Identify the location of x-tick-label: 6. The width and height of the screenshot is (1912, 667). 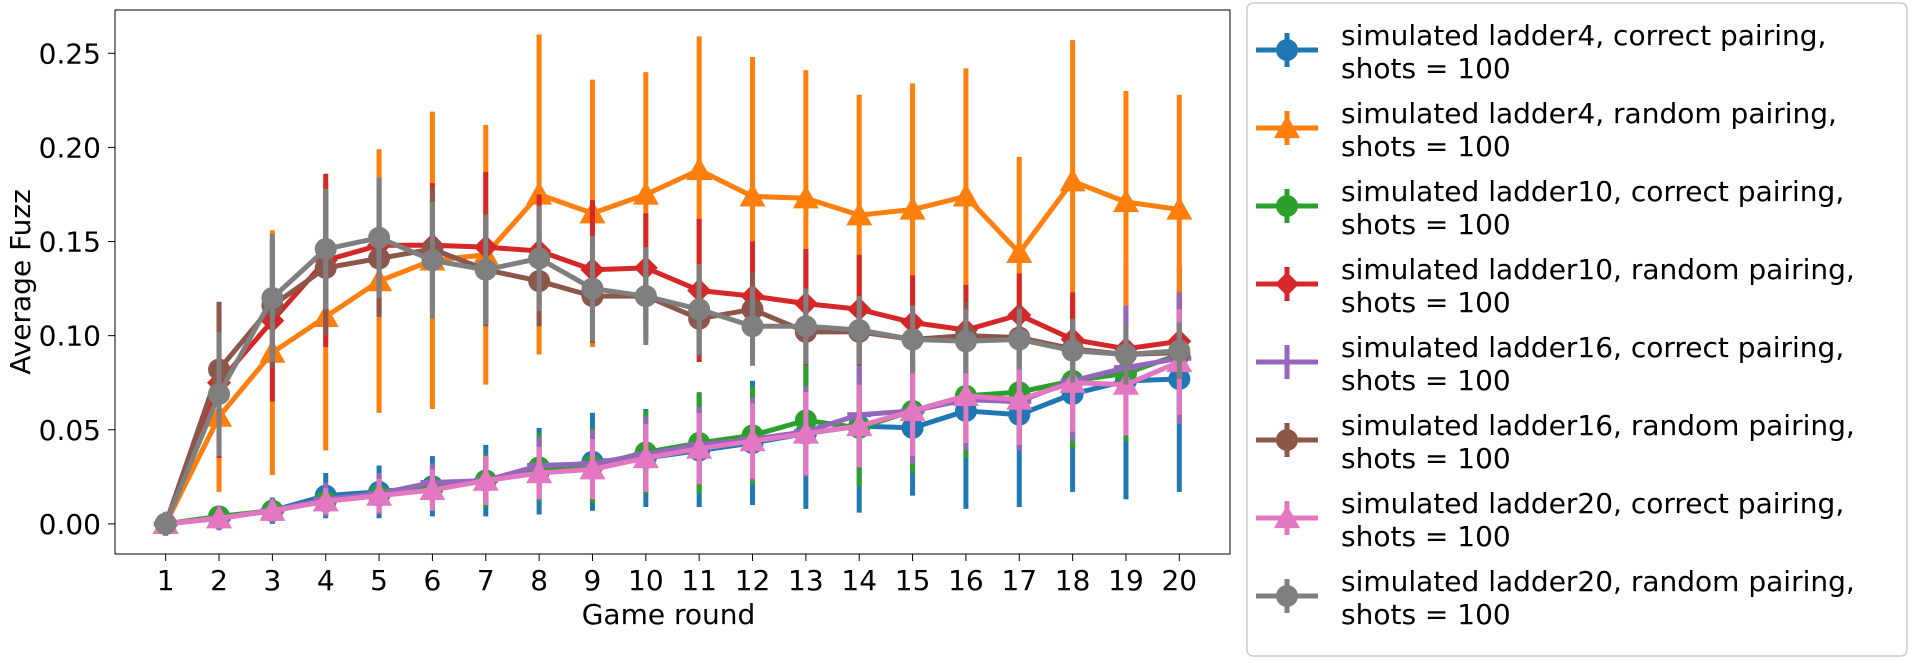
(433, 580).